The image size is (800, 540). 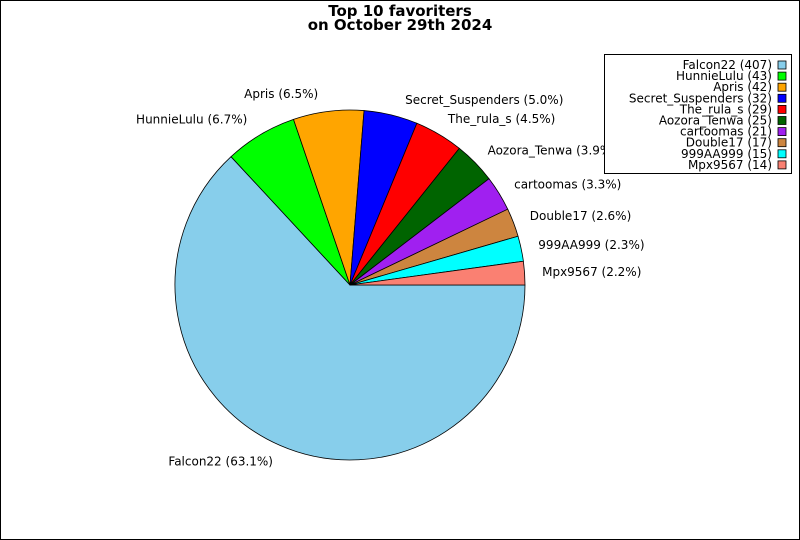 I want to click on slice-label-apris: Apris (6.5%), so click(x=281, y=94).